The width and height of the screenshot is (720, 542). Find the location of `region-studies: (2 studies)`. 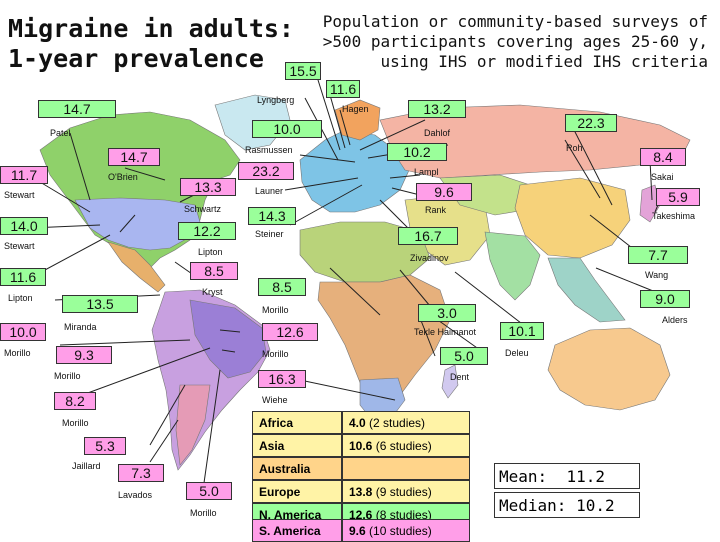

region-studies: (2 studies) is located at coordinates (397, 423).